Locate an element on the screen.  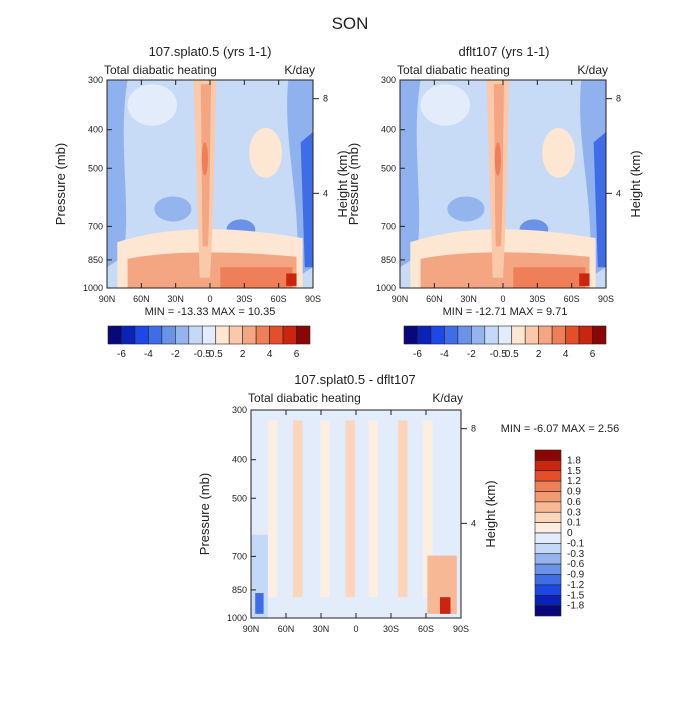
x-tick-label: 90N is located at coordinates (251, 629).